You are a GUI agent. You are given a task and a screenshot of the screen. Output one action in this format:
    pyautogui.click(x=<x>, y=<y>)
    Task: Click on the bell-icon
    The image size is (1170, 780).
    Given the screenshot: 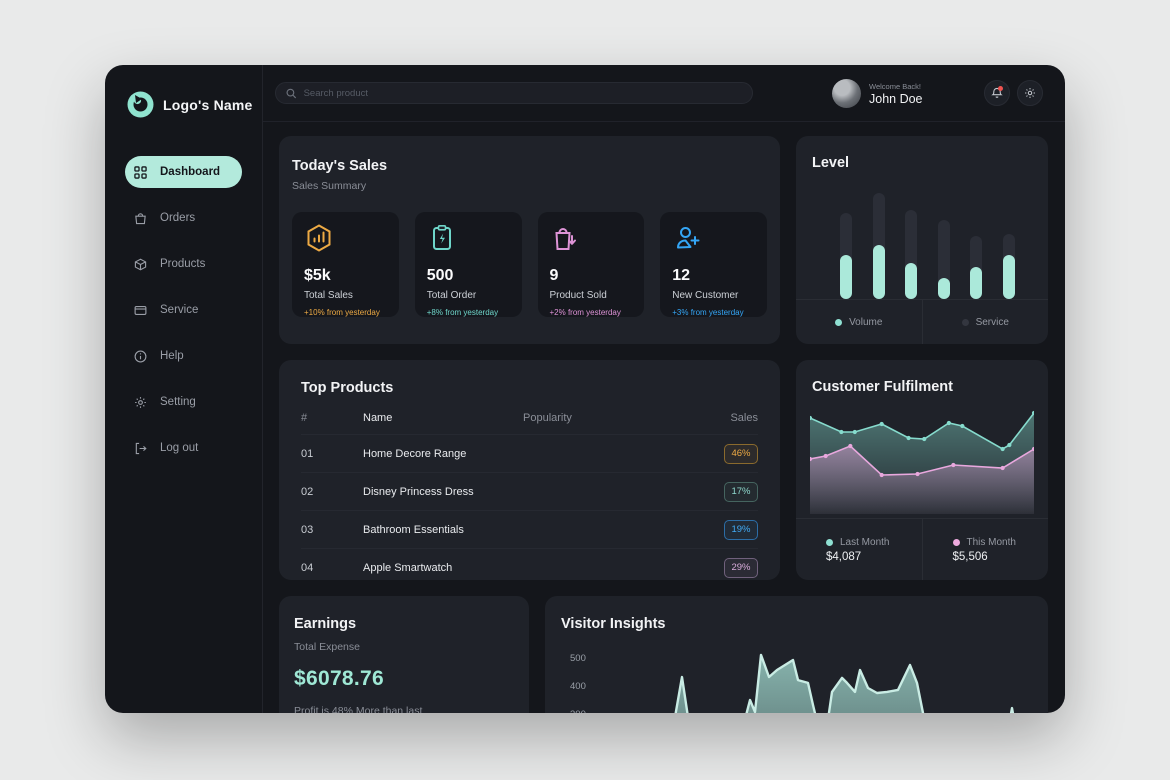 What is the action you would take?
    pyautogui.click(x=997, y=92)
    